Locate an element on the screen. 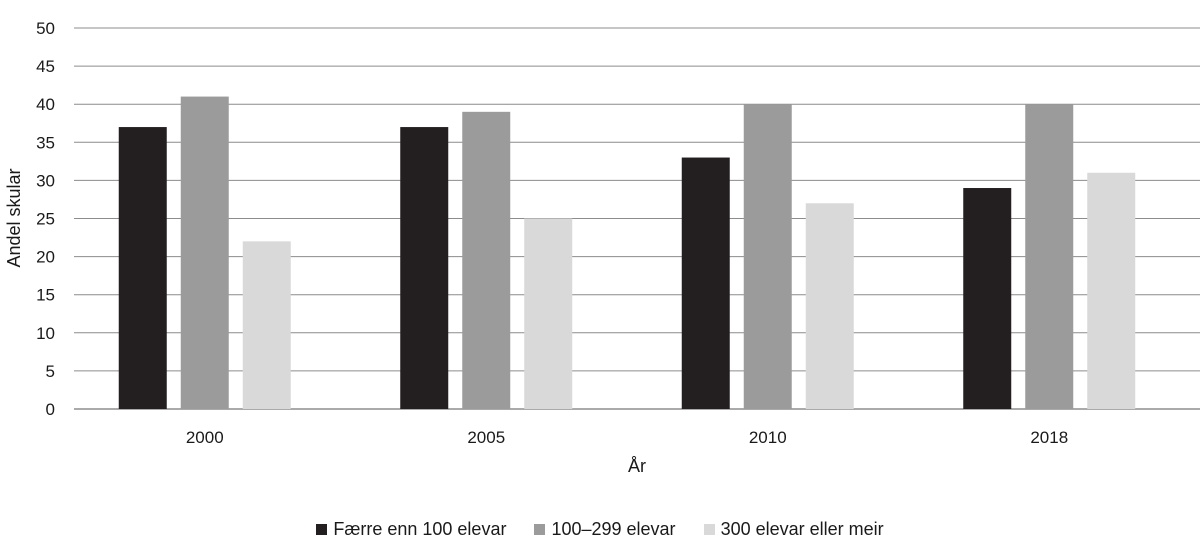 The height and width of the screenshot is (559, 1200). x-tick-label: 2018 is located at coordinates (1049, 437).